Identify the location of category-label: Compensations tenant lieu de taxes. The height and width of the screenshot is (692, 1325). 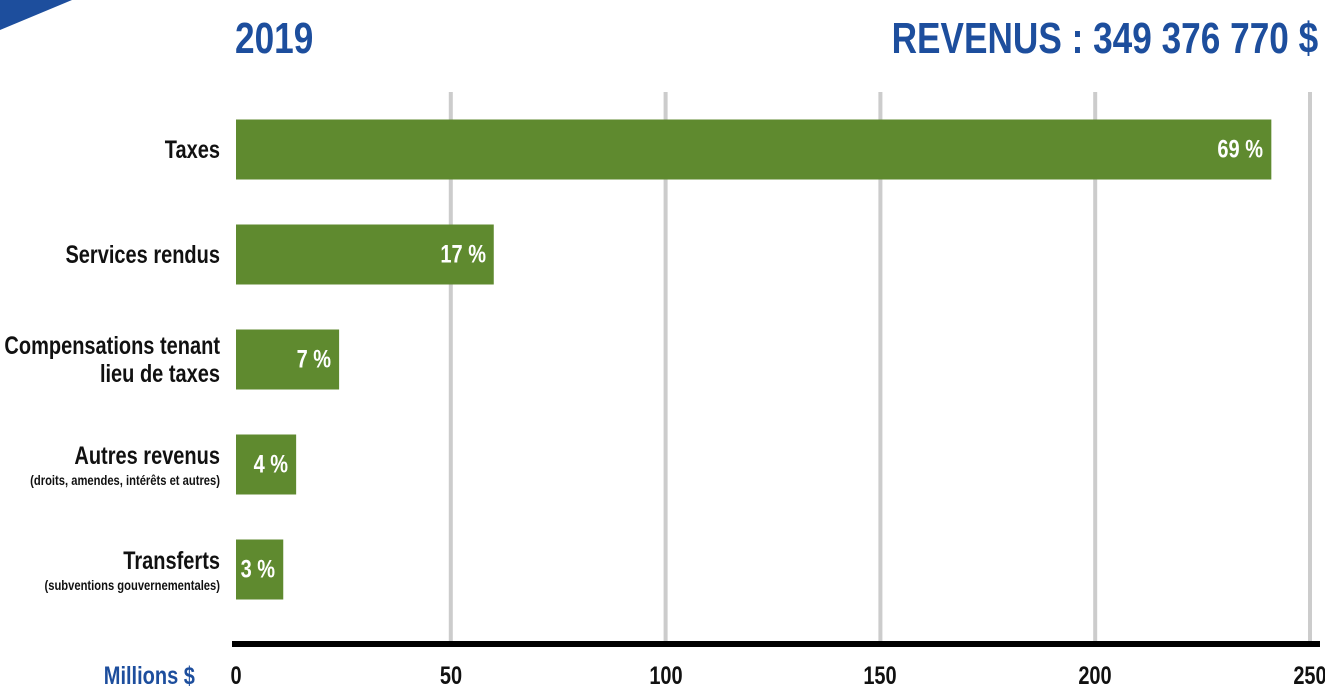
(112, 359).